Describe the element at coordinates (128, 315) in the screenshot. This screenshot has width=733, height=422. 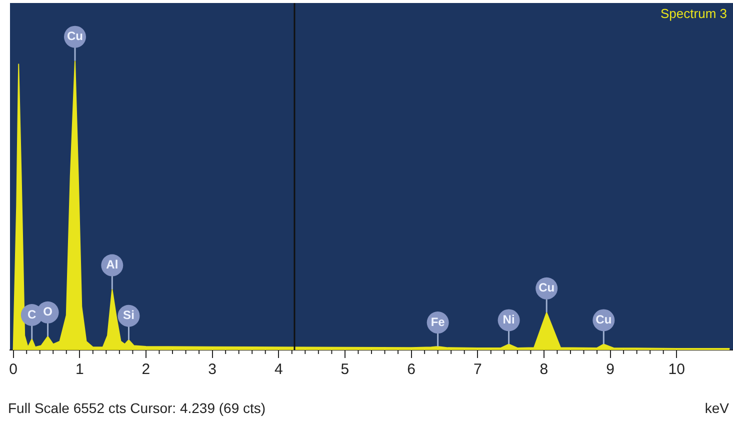
I see `annotation: Si` at that location.